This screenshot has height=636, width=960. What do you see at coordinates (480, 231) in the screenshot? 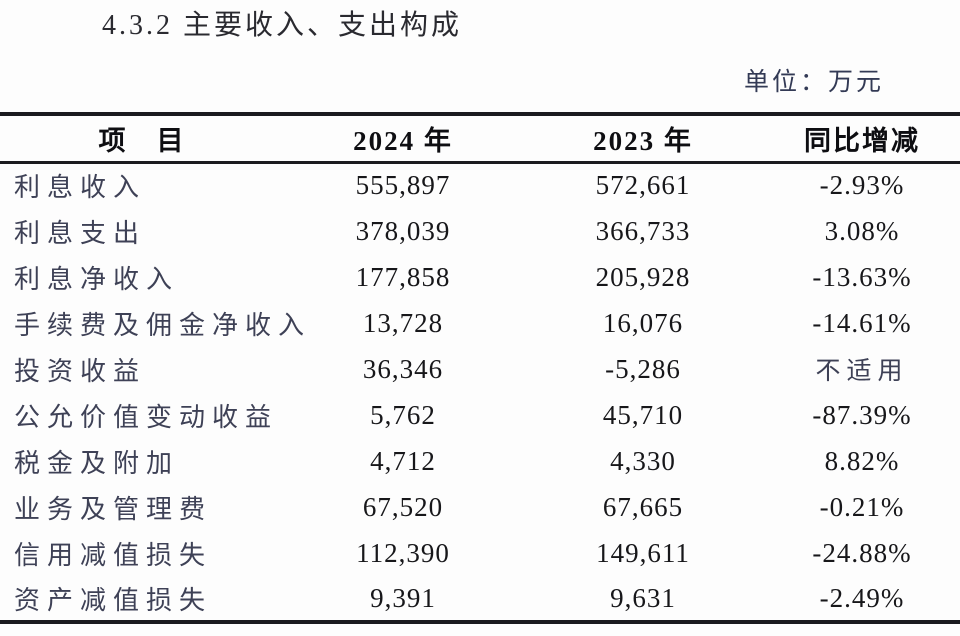
I see `table-row: 利息支出 378,039 366,733 3.08%` at bounding box center [480, 231].